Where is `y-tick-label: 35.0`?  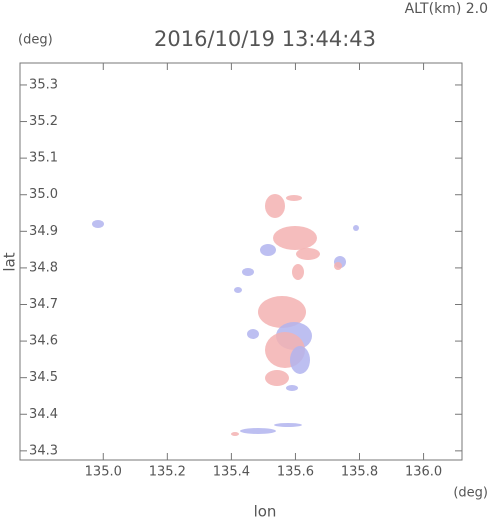
y-tick-label: 35.0 is located at coordinates (43, 194).